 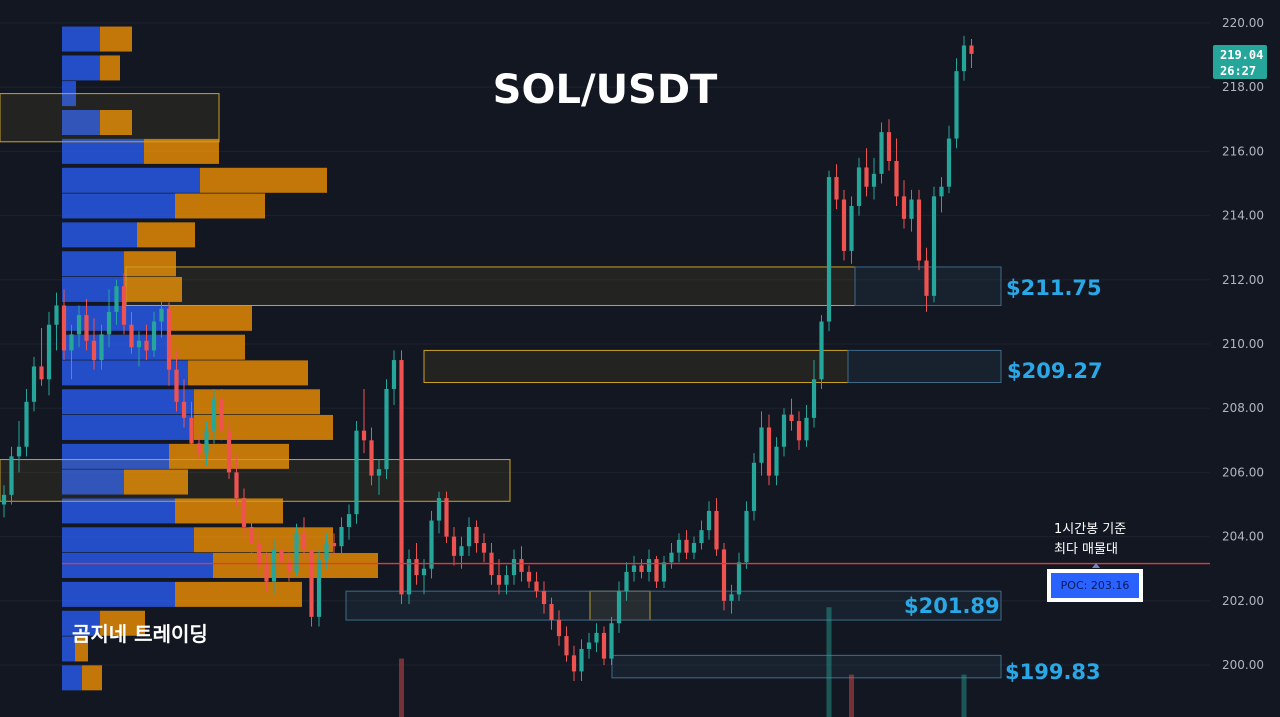 What do you see at coordinates (1243, 216) in the screenshot?
I see `price-axis-tick-label: 214.00` at bounding box center [1243, 216].